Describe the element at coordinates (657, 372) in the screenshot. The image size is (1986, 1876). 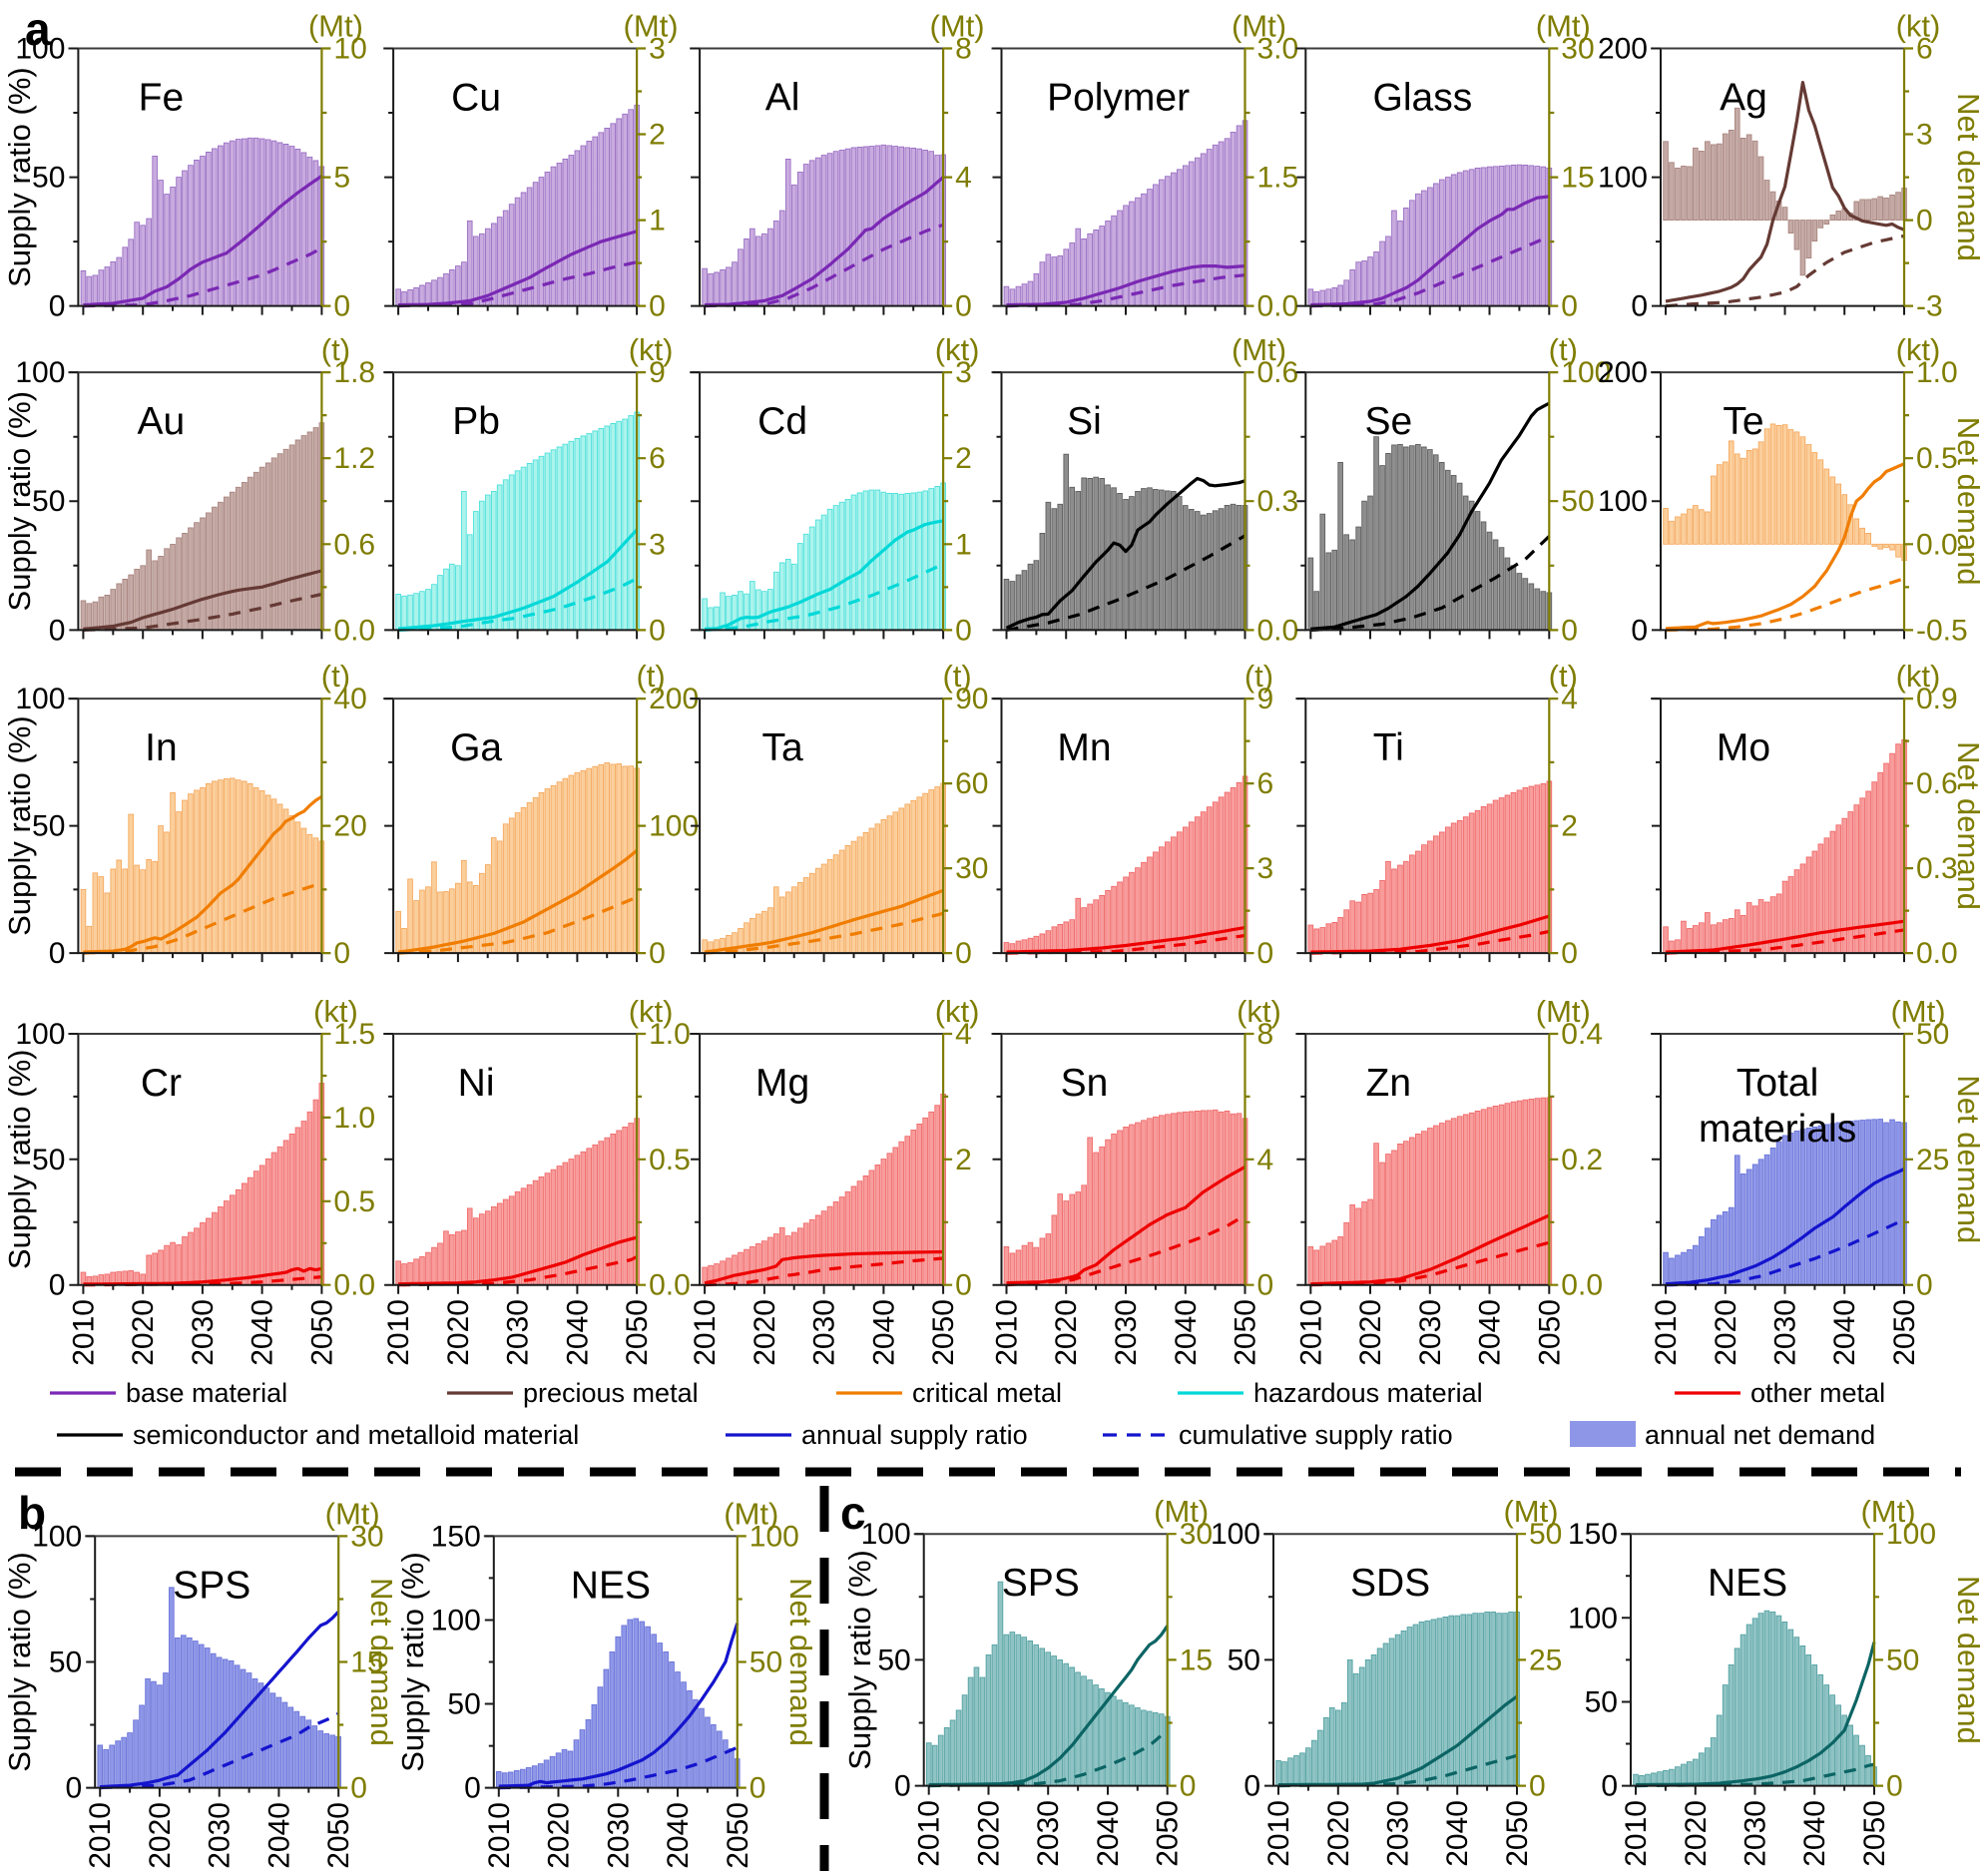
I see `svg-text: 9` at that location.